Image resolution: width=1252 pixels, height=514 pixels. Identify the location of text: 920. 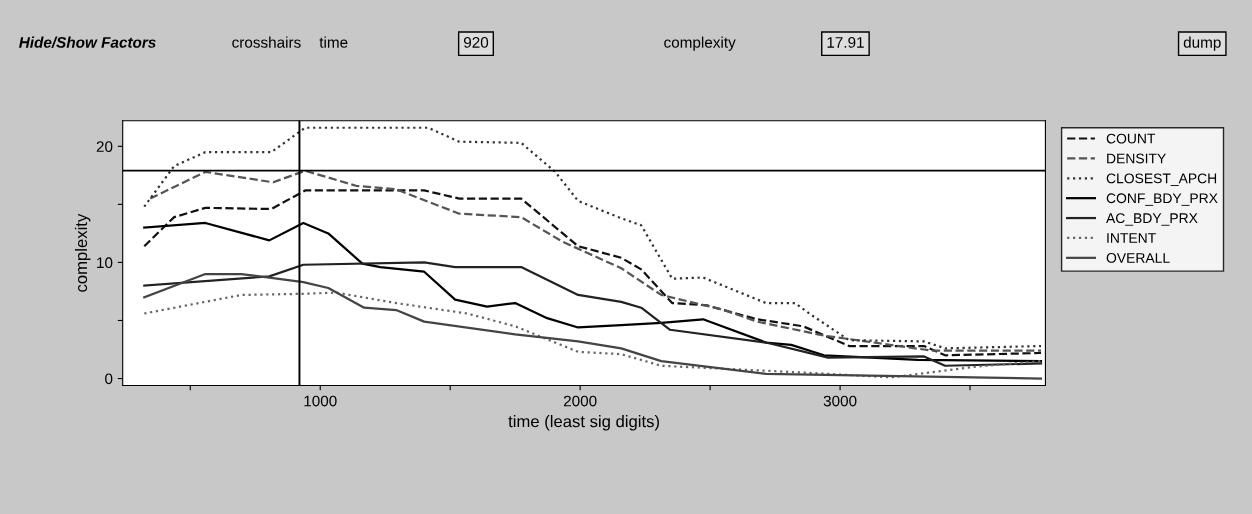
(476, 42).